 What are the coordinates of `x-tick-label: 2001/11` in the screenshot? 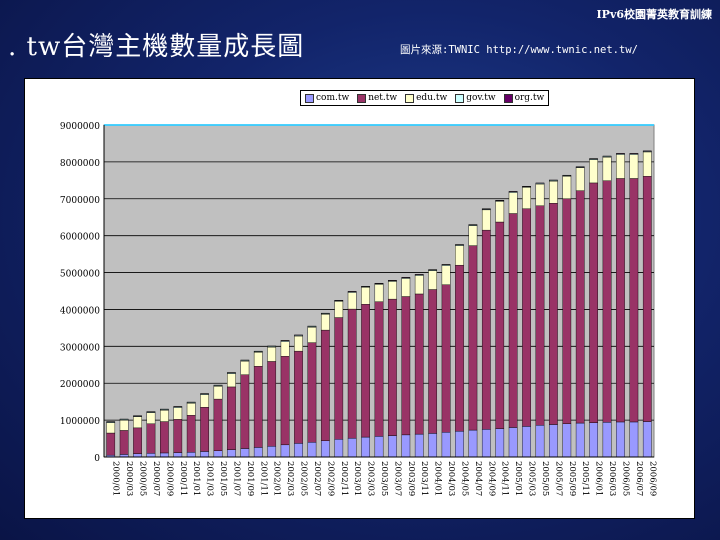 It's located at (263, 478).